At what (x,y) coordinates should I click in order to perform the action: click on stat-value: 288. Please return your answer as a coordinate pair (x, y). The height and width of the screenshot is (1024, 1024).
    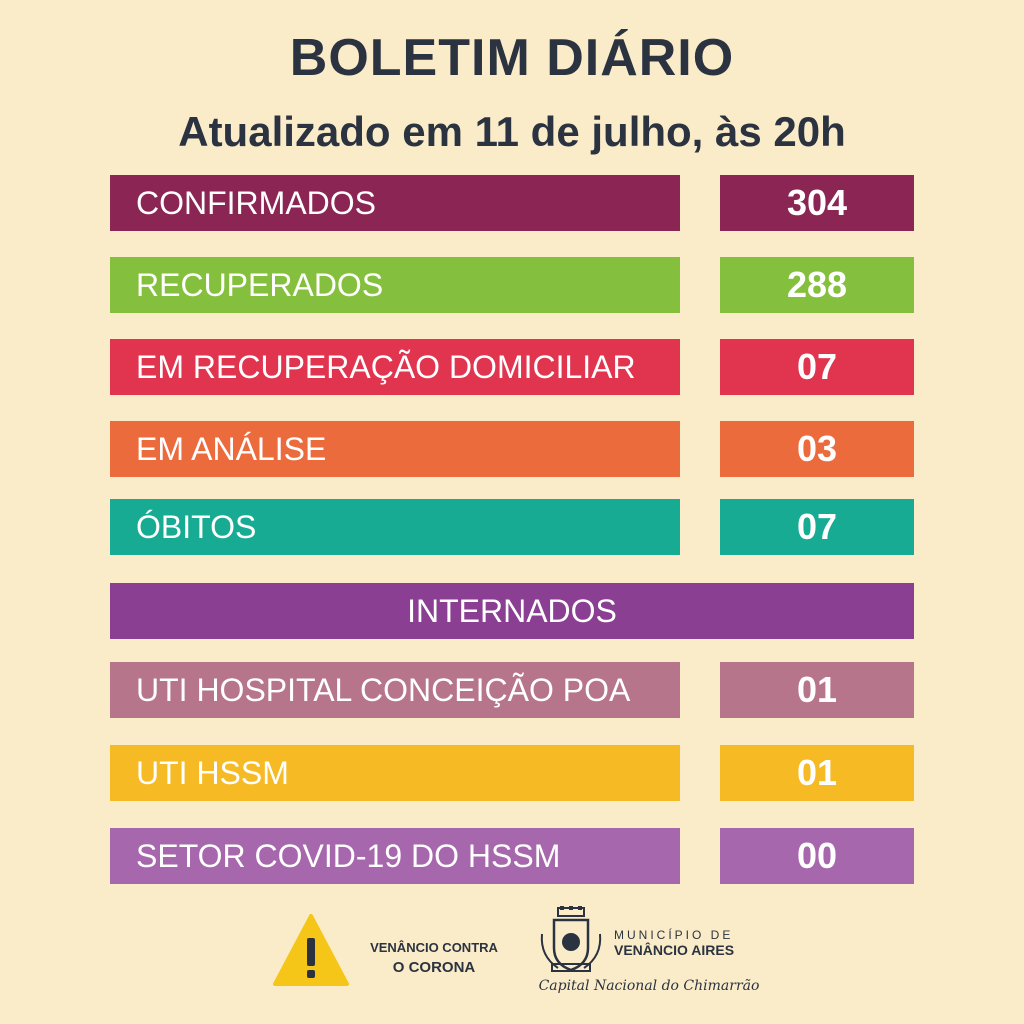
    Looking at the image, I should click on (817, 285).